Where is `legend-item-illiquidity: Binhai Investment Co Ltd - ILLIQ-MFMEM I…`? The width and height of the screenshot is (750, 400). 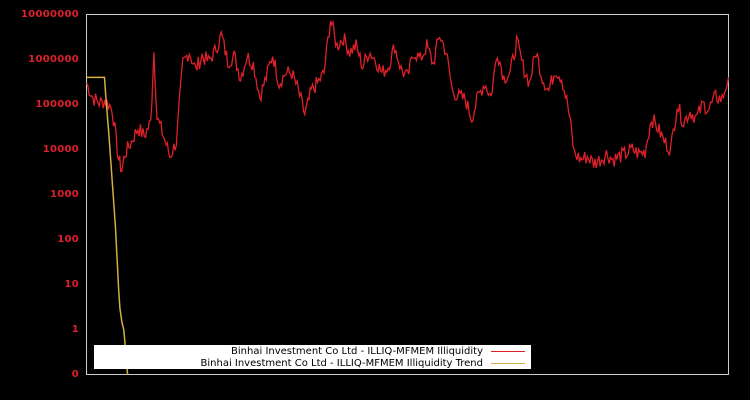 legend-item-illiquidity: Binhai Investment Co Ltd - ILLIQ-MFMEM I… is located at coordinates (378, 351).